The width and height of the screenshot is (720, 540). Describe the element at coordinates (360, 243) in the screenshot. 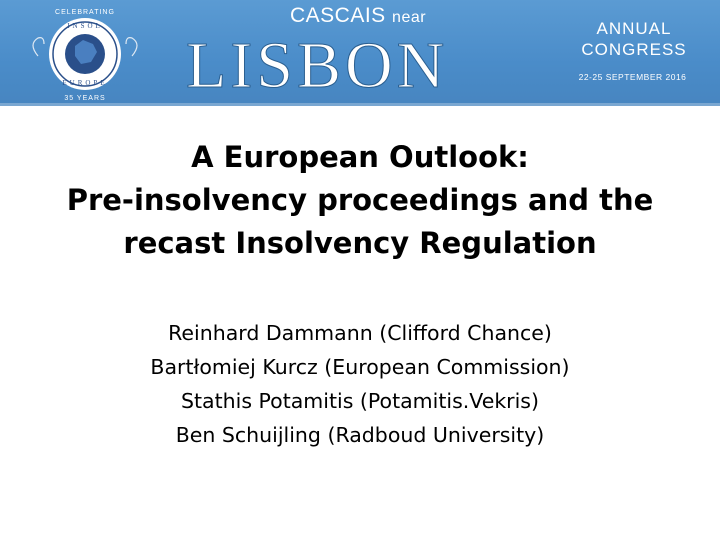

I see `title-line: recast Insolvency Regulation` at that location.